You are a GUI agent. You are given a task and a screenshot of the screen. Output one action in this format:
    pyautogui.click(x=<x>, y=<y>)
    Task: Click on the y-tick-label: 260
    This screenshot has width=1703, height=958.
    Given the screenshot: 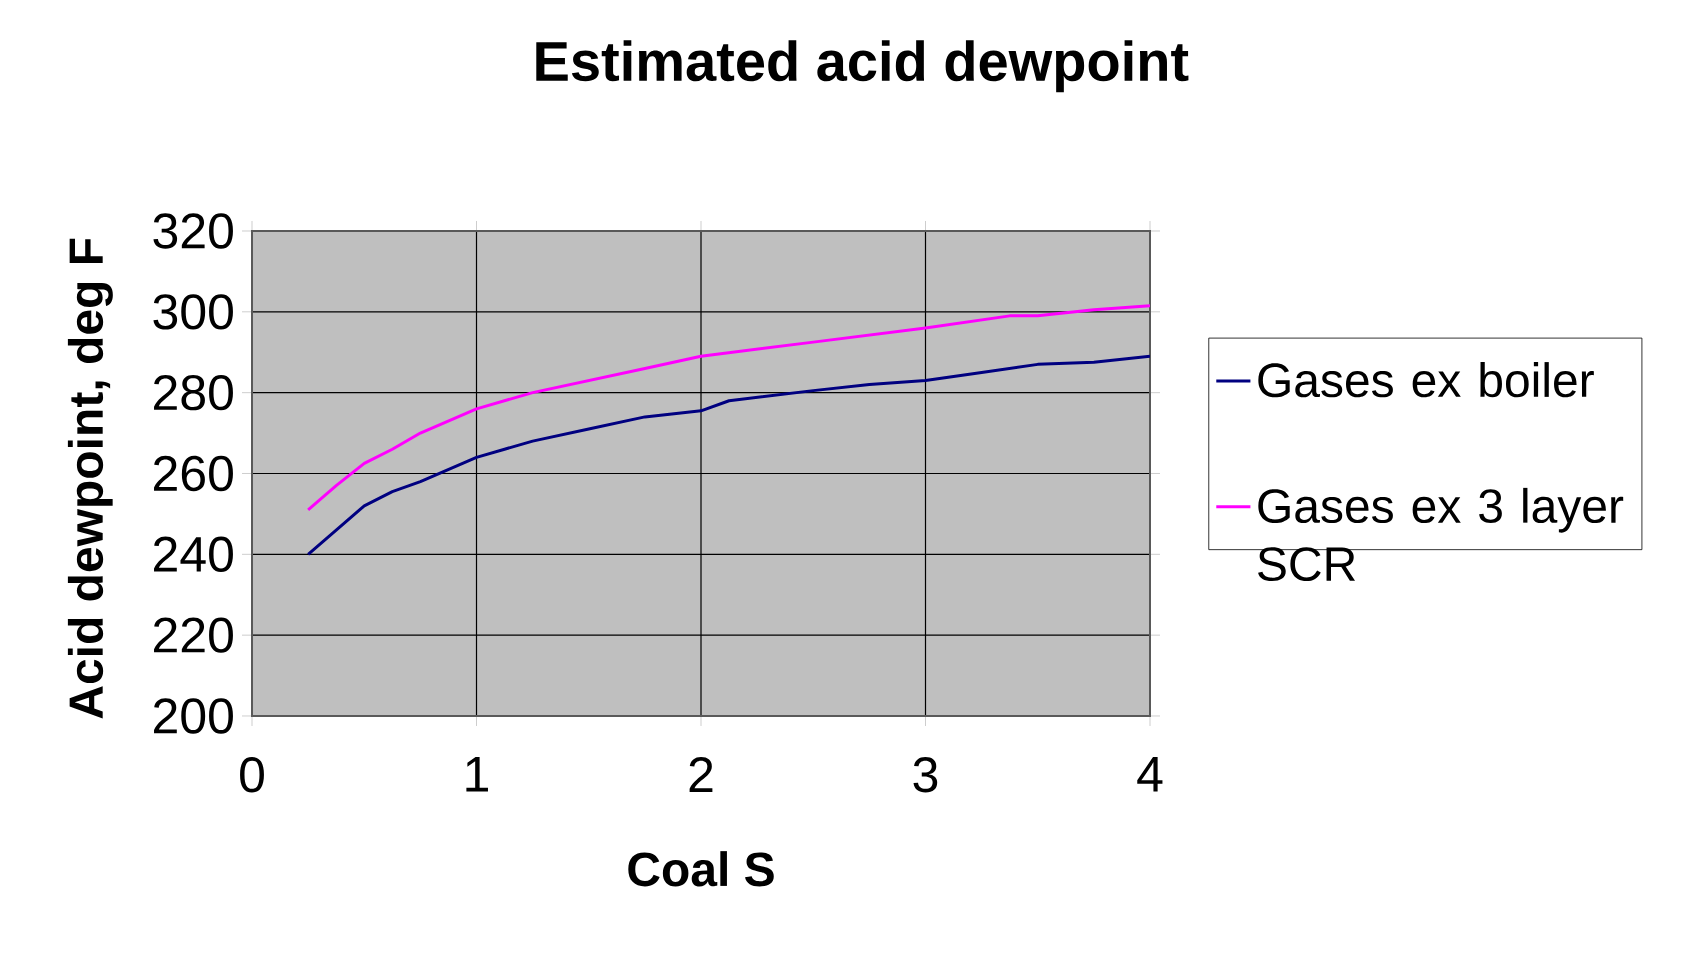 What is the action you would take?
    pyautogui.click(x=193, y=473)
    